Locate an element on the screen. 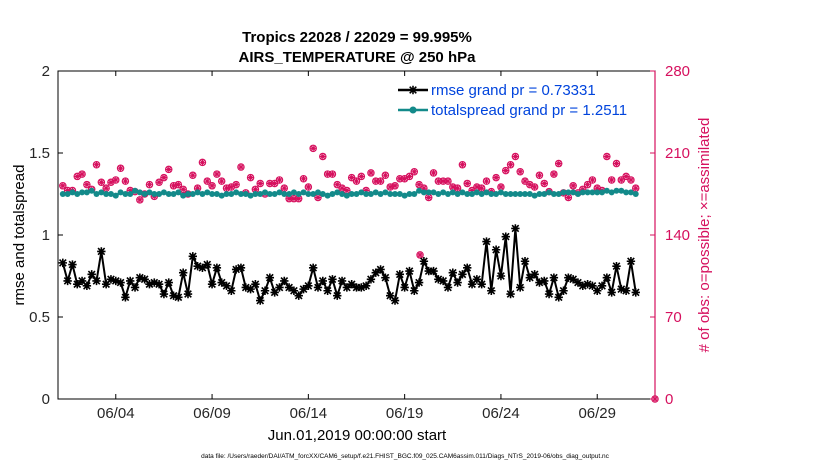 The image size is (830, 470). y-tick-label: 2 is located at coordinates (46, 71).